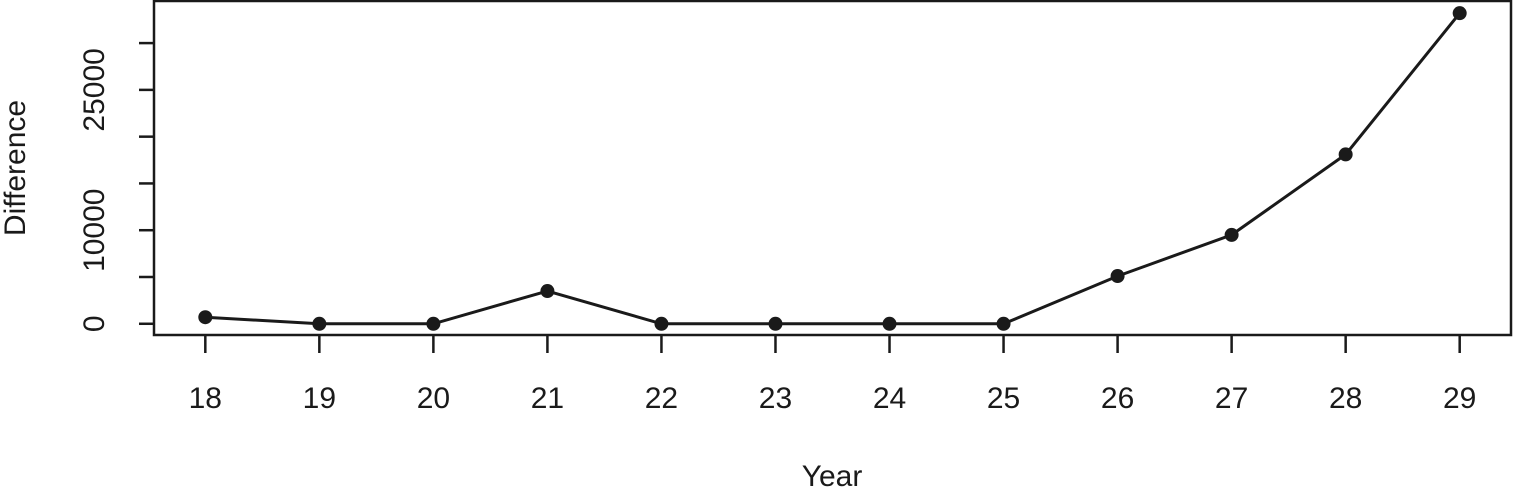 The width and height of the screenshot is (1515, 489). I want to click on x-tick-label: 23, so click(775, 398).